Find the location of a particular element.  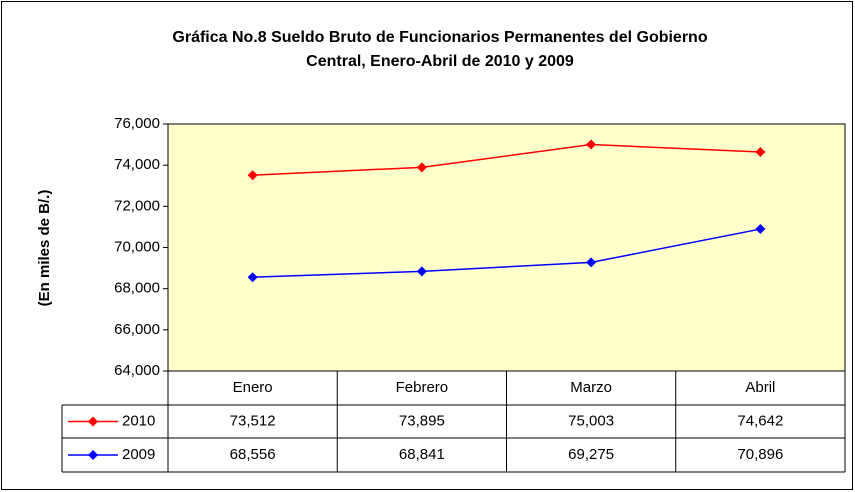

x-tick-label: Marzo is located at coordinates (591, 387).